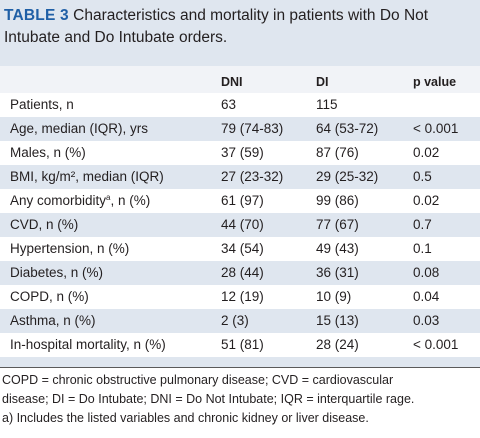 This screenshot has height=438, width=480. What do you see at coordinates (422, 176) in the screenshot?
I see `cell-p-value: 0.5` at bounding box center [422, 176].